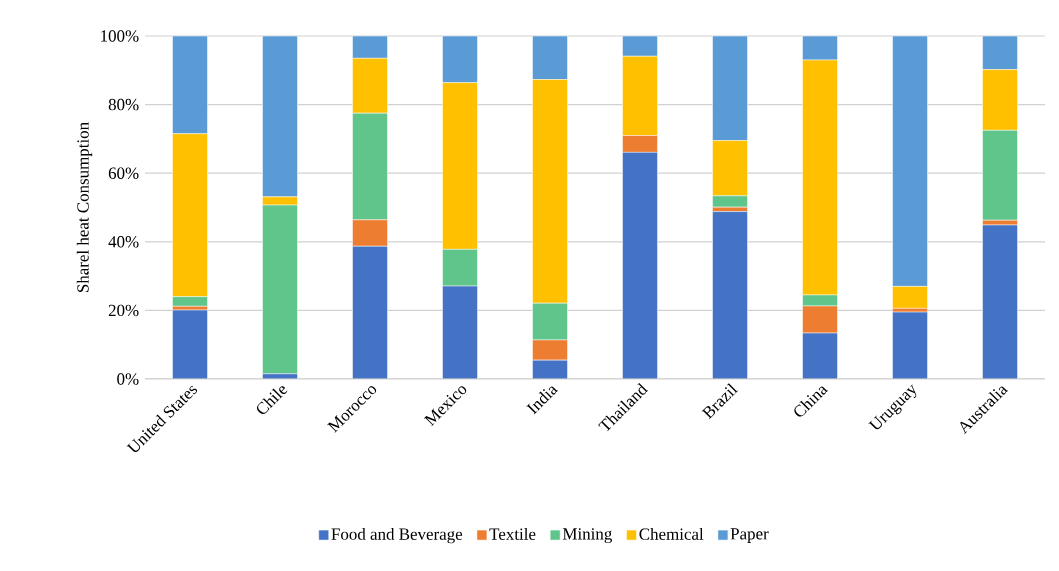 The height and width of the screenshot is (571, 1059). What do you see at coordinates (397, 535) in the screenshot?
I see `legend-label: Food and Beverage` at bounding box center [397, 535].